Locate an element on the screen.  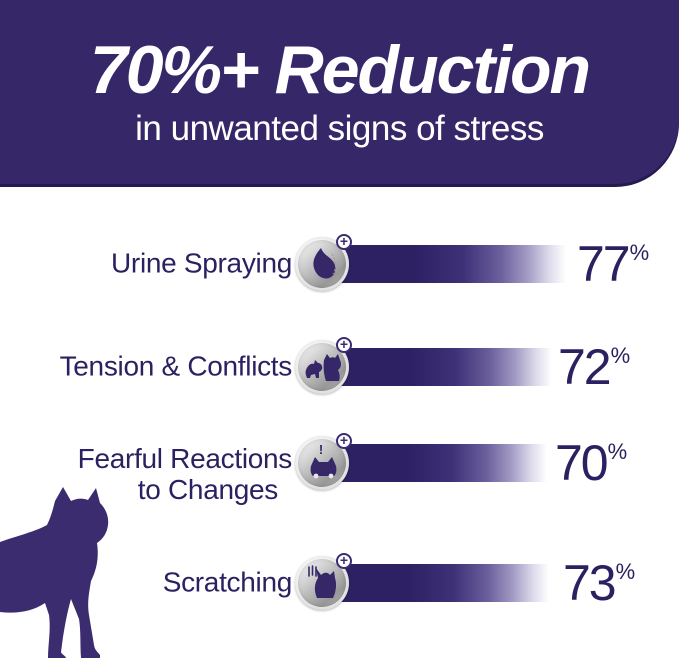
stat-row-scratching: Scratching + 73 % is located at coordinates (339, 582).